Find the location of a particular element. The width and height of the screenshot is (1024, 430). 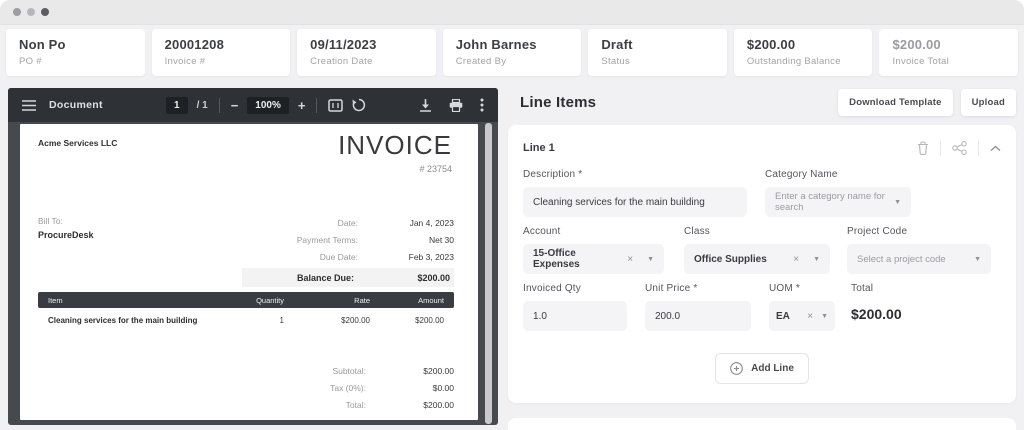

print-icon is located at coordinates (456, 105).